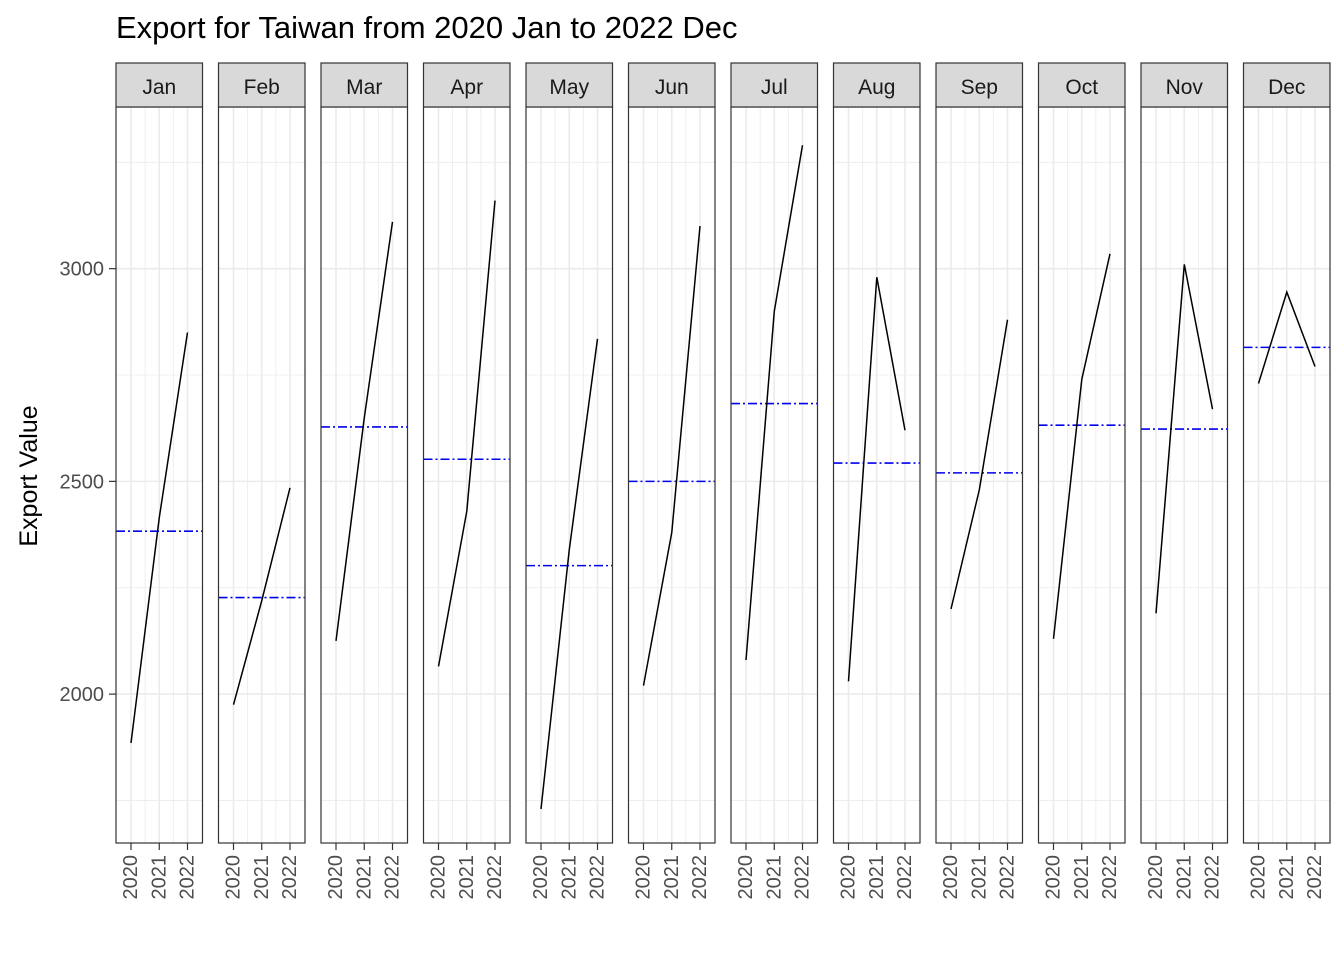 The image size is (1344, 960). I want to click on facet-panel-apr: Apr 2020 2021 2022, so click(466, 481).